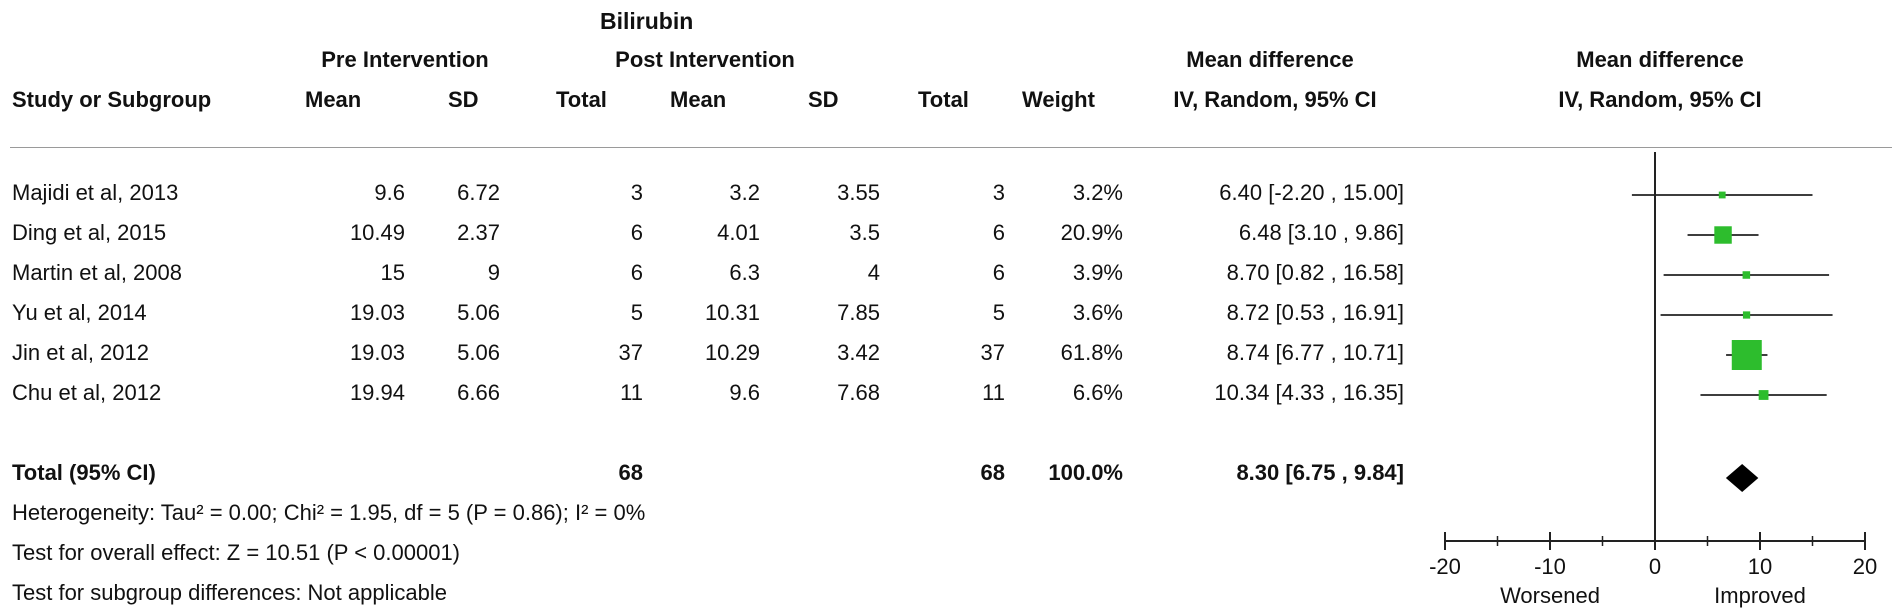 The height and width of the screenshot is (616, 1902). Describe the element at coordinates (630, 352) in the screenshot. I see `total1-cell: 37` at that location.